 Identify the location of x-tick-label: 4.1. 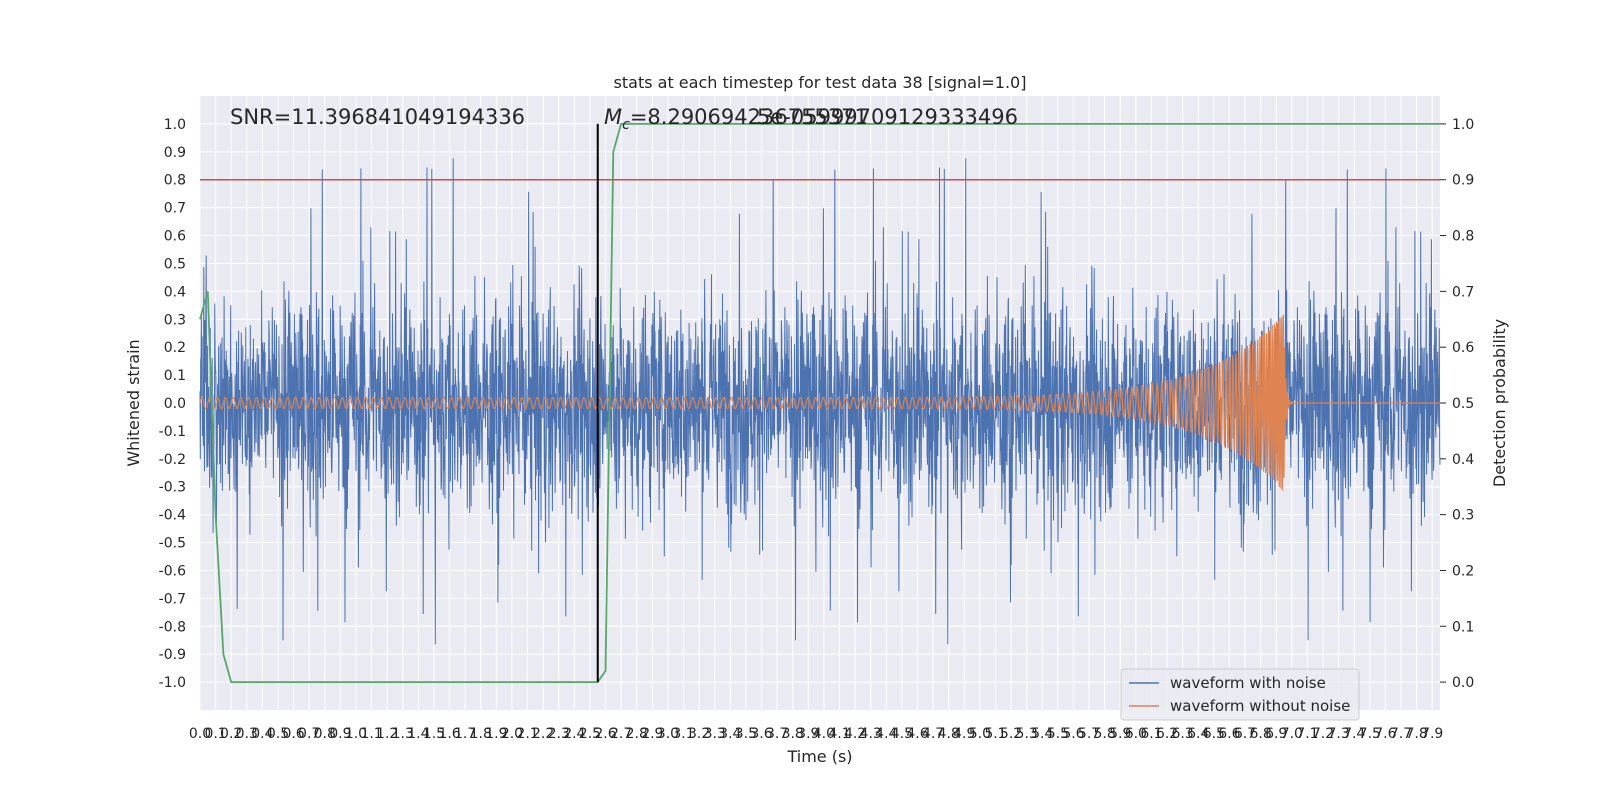
(839, 734).